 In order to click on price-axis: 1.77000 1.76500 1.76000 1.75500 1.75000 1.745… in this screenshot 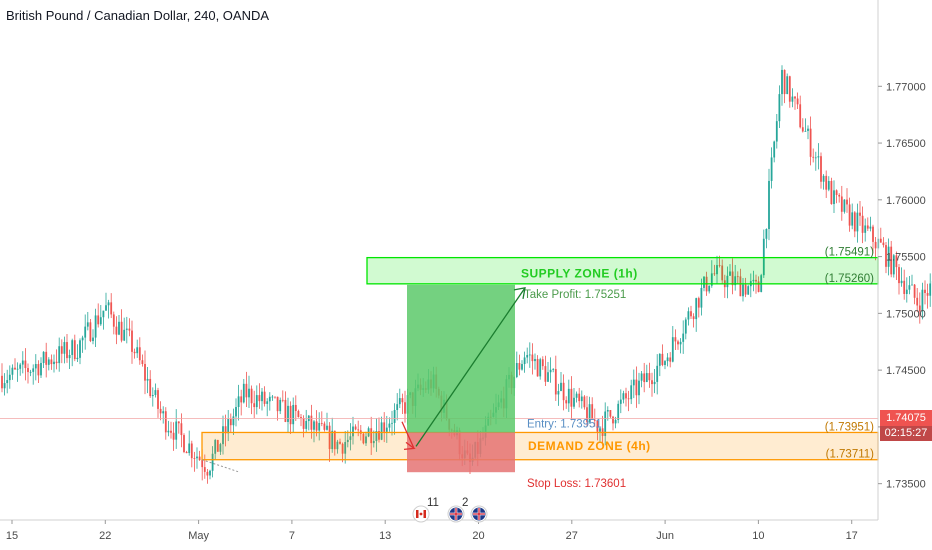, I will do `click(901, 260)`.